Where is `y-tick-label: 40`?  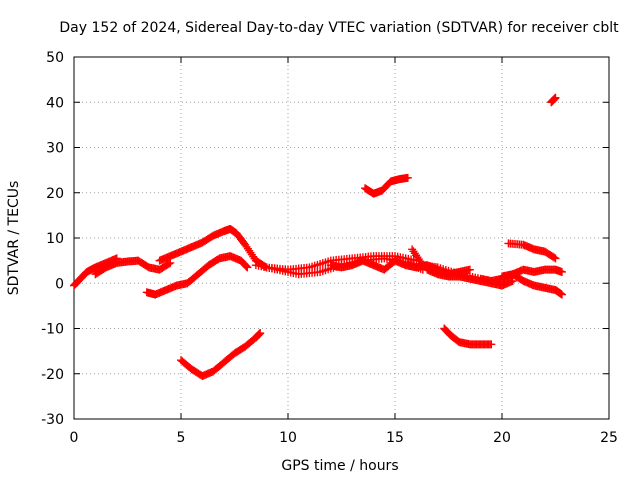 y-tick-label: 40 is located at coordinates (55, 103).